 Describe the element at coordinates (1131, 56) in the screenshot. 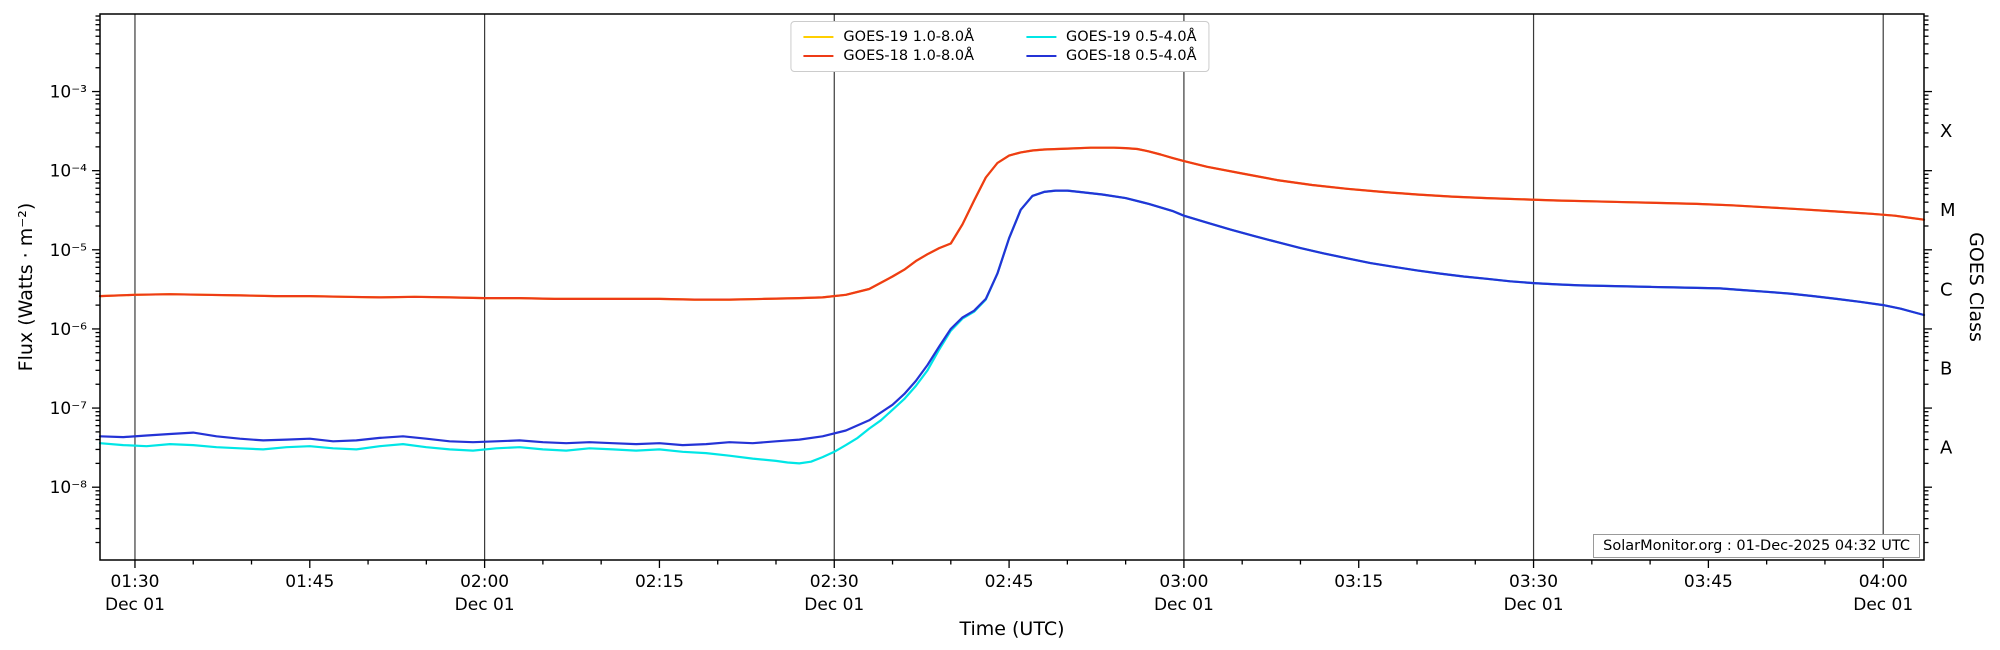

I see `legend-label: GOES-18 0.5-4.0Å` at that location.